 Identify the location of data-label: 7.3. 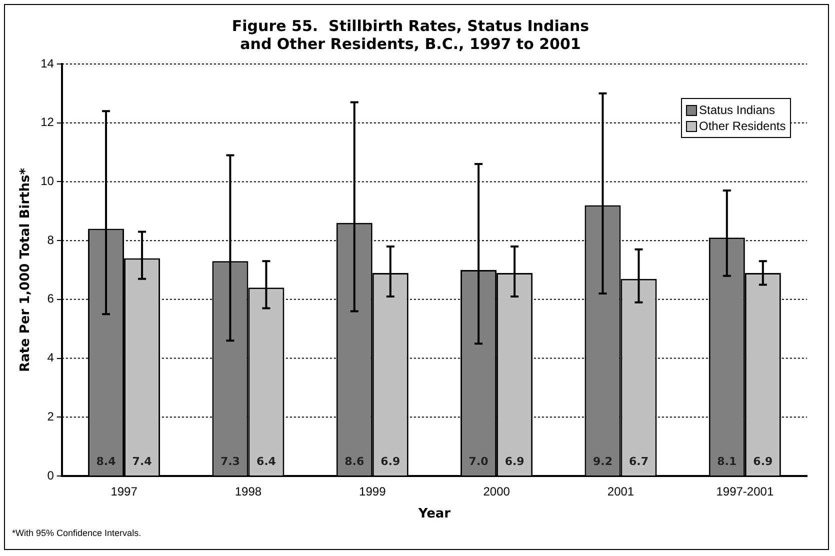
(230, 461).